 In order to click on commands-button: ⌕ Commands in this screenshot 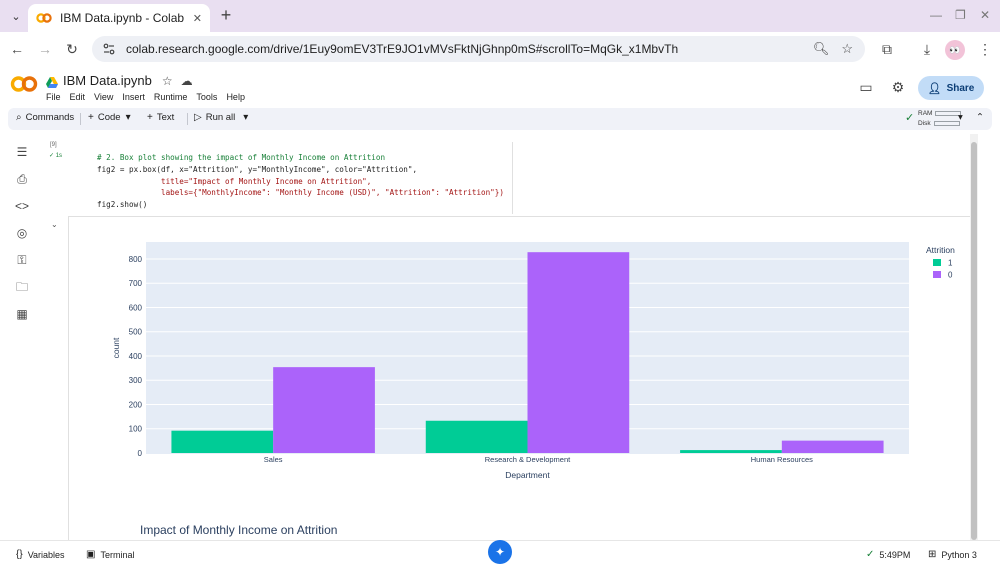, I will do `click(45, 117)`.